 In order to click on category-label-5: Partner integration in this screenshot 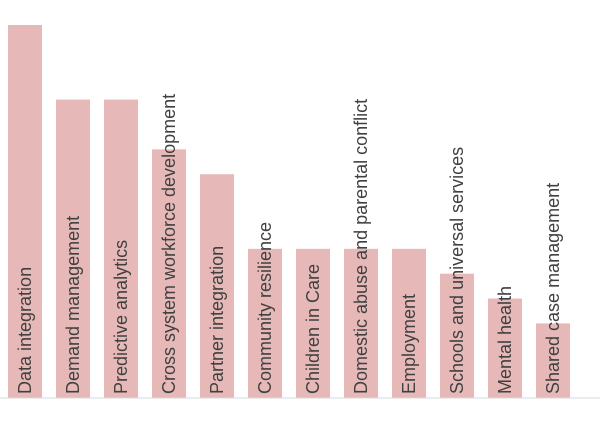, I will do `click(217, 320)`.